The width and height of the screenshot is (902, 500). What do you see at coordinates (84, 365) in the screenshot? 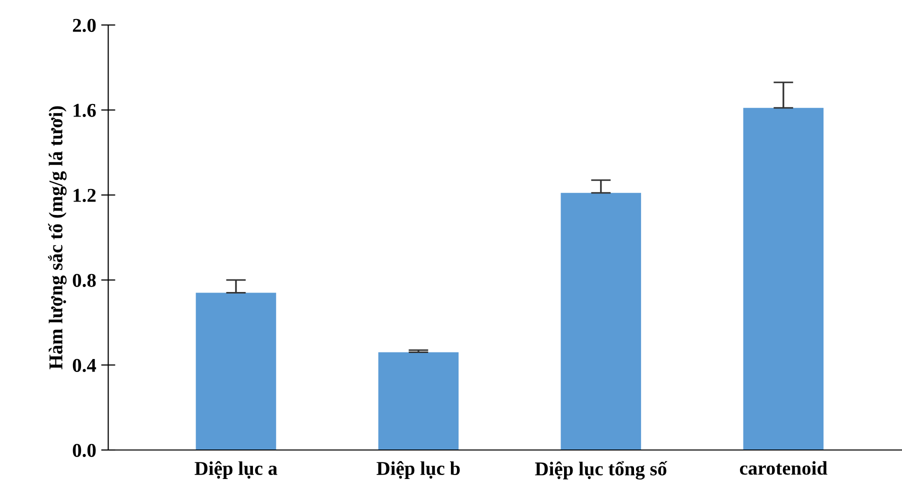
I see `y-tick-label: 0.4` at bounding box center [84, 365].